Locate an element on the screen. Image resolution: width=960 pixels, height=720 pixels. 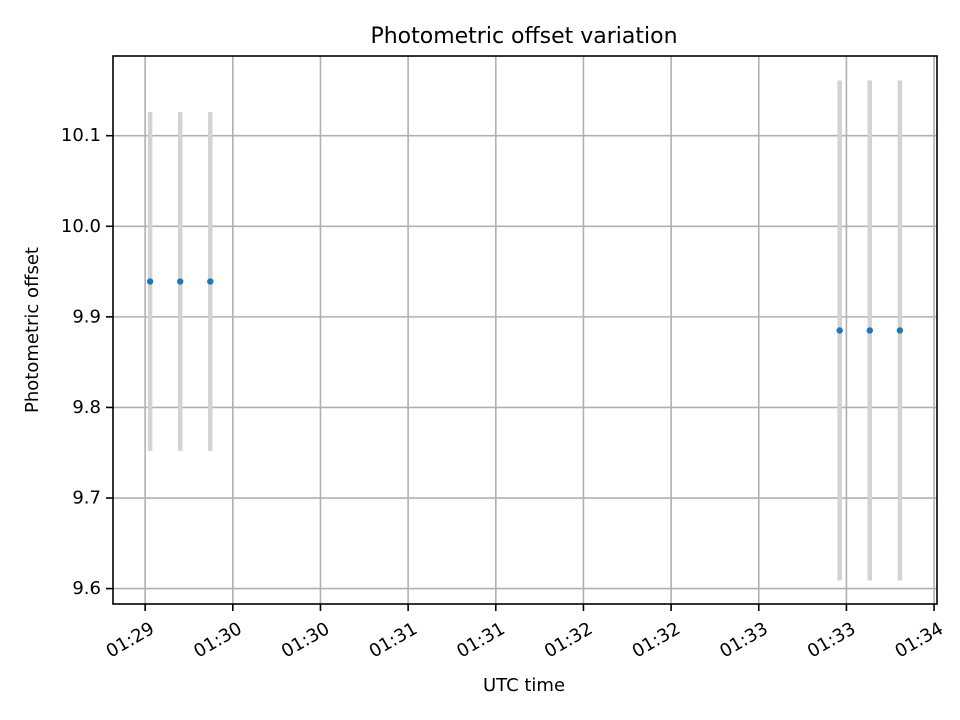
chart-title: Photometric offset variation is located at coordinates (523, 36).